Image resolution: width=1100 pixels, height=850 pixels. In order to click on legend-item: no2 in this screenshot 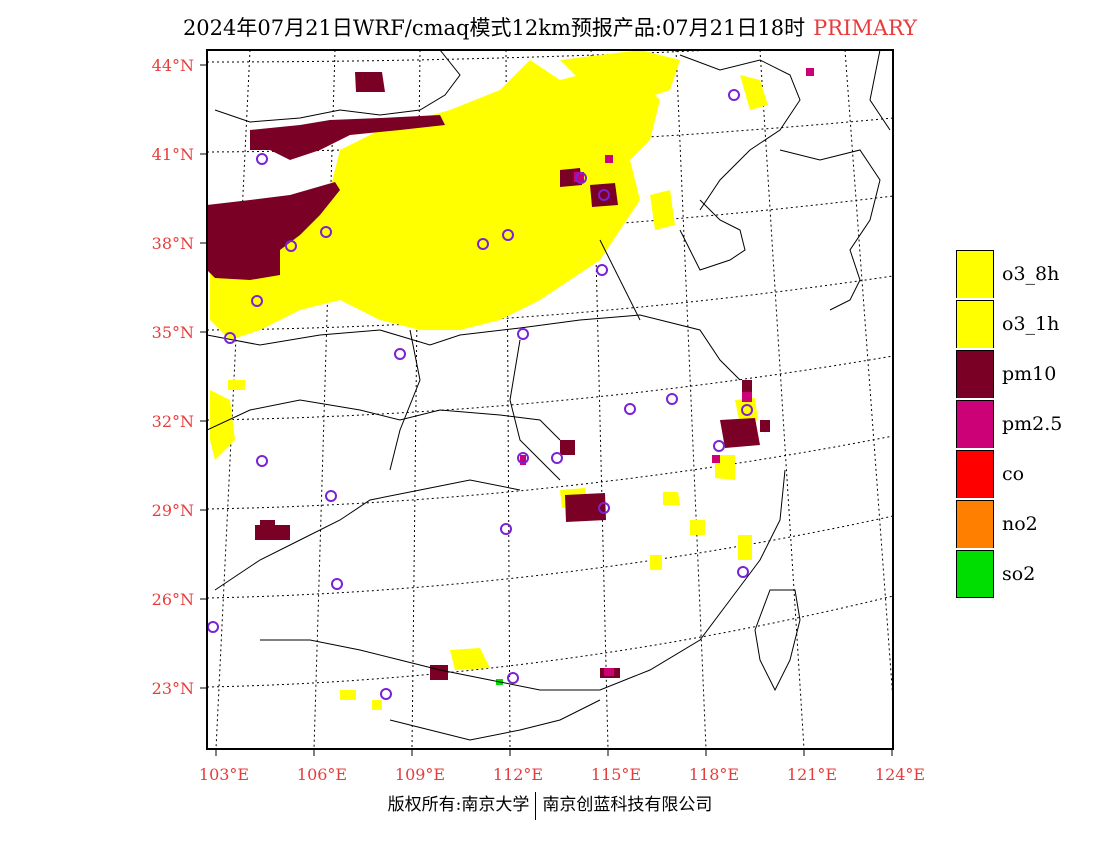, I will do `click(1009, 524)`.